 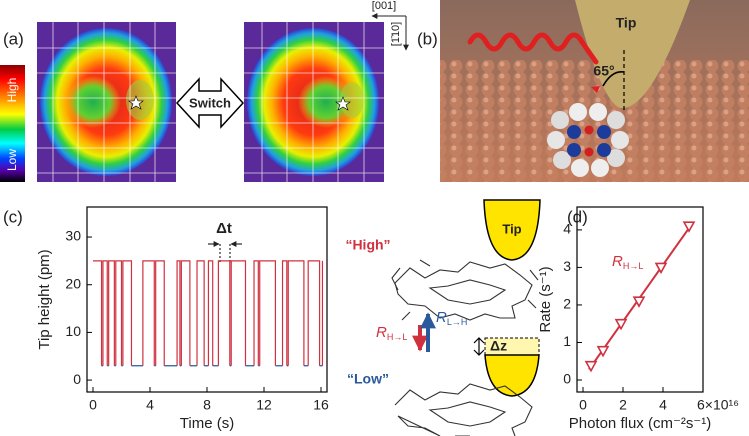 I want to click on molecule, so click(x=588, y=140).